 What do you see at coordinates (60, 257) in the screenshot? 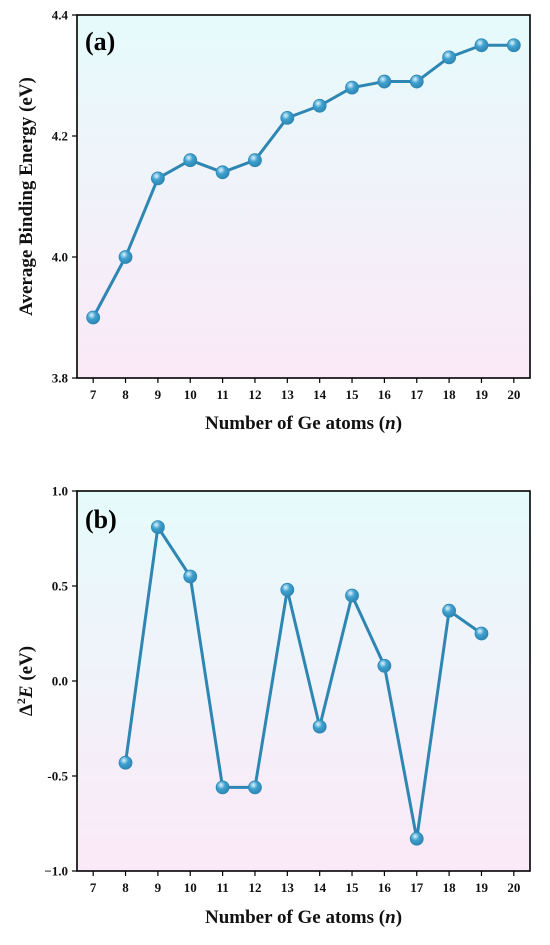
I see `panel-a-y-tick-label: 4.0` at bounding box center [60, 257].